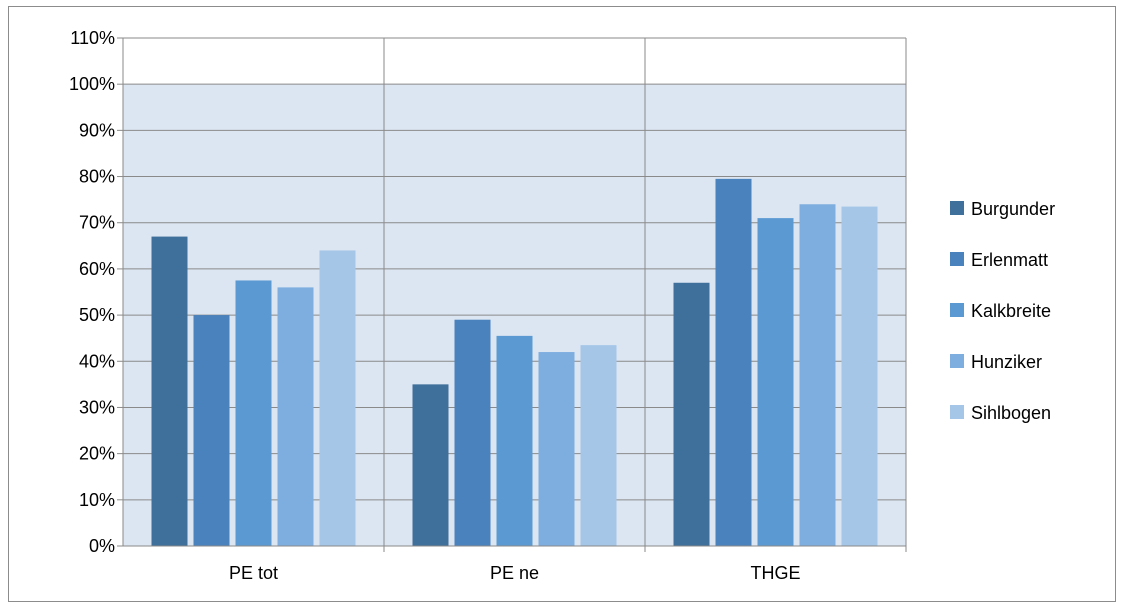  What do you see at coordinates (253, 573) in the screenshot?
I see `x-tick-label: PE tot` at bounding box center [253, 573].